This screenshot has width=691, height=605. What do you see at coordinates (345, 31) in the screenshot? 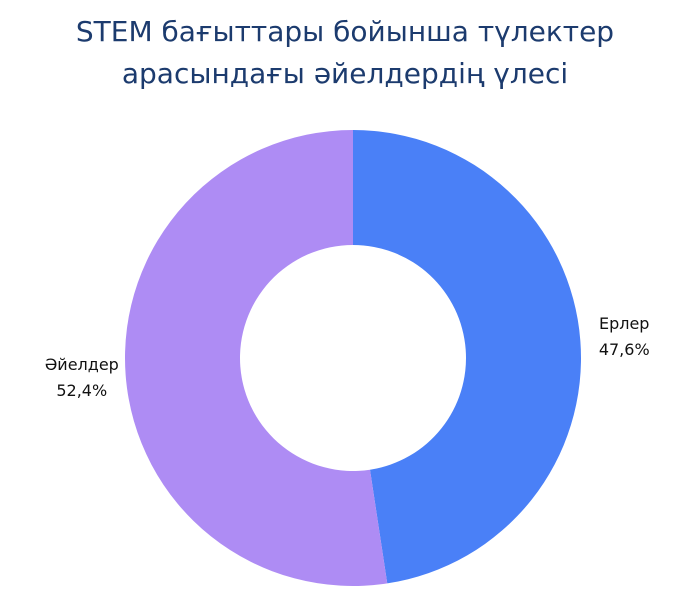
I see `chart-title: STEM бағыттары бойынша түлектер` at bounding box center [345, 31].